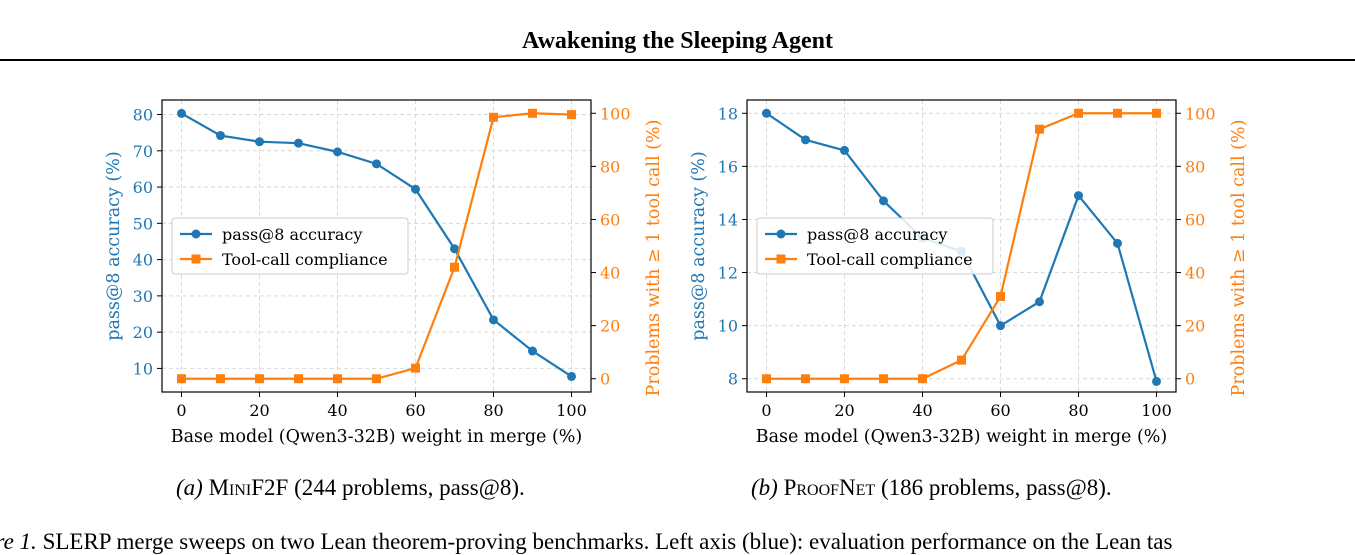 This screenshot has width=1355, height=555. What do you see at coordinates (1078, 410) in the screenshot?
I see `chart-b-xtick-label: 80` at bounding box center [1078, 410].